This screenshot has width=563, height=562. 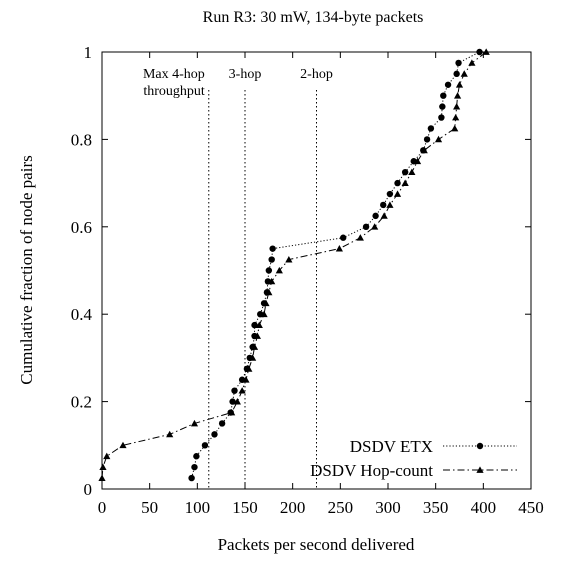 What do you see at coordinates (102, 507) in the screenshot?
I see `x-tick-label: 0` at bounding box center [102, 507].